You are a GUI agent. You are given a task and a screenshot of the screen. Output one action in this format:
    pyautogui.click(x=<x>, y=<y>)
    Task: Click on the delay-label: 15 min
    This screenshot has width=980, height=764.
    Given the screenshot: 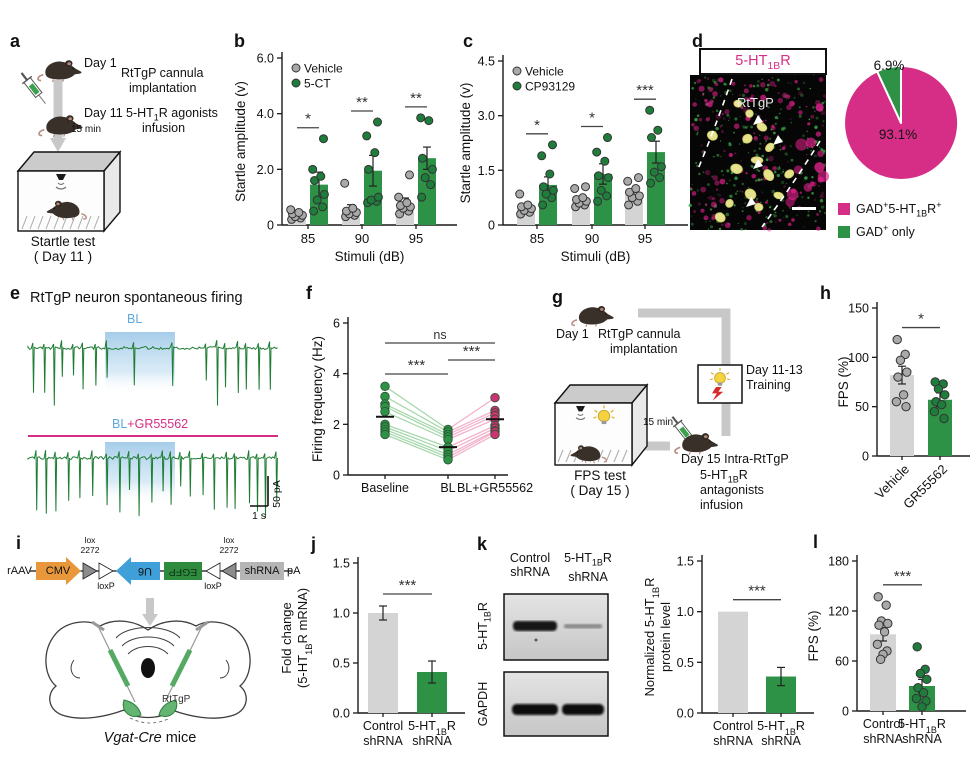 What is the action you would take?
    pyautogui.click(x=86, y=129)
    